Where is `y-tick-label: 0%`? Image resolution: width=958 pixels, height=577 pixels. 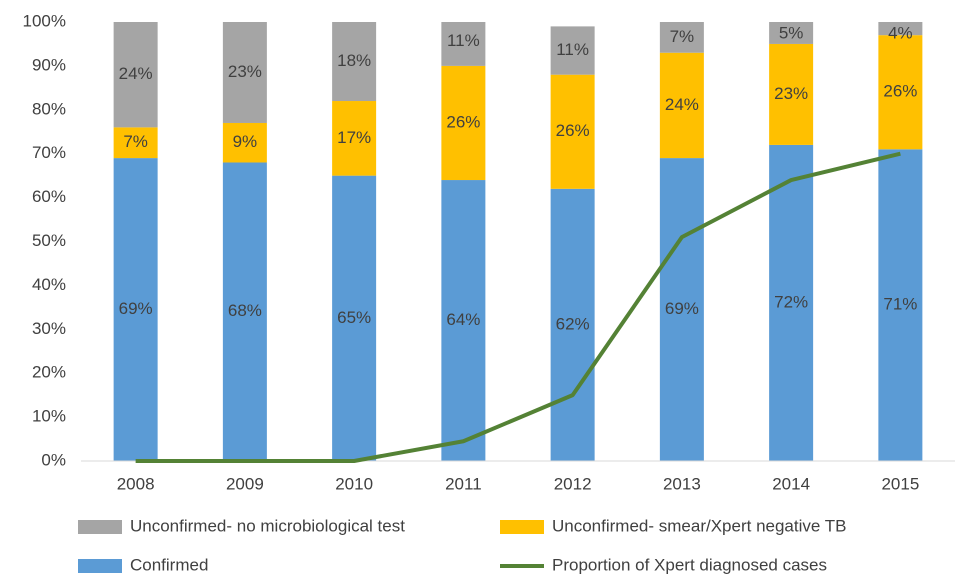
y-tick-label: 0% is located at coordinates (53, 459).